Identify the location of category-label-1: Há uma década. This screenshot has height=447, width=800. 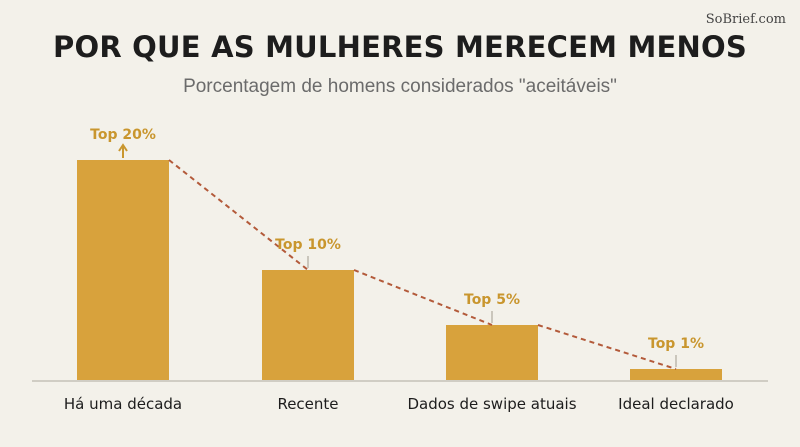
(123, 404).